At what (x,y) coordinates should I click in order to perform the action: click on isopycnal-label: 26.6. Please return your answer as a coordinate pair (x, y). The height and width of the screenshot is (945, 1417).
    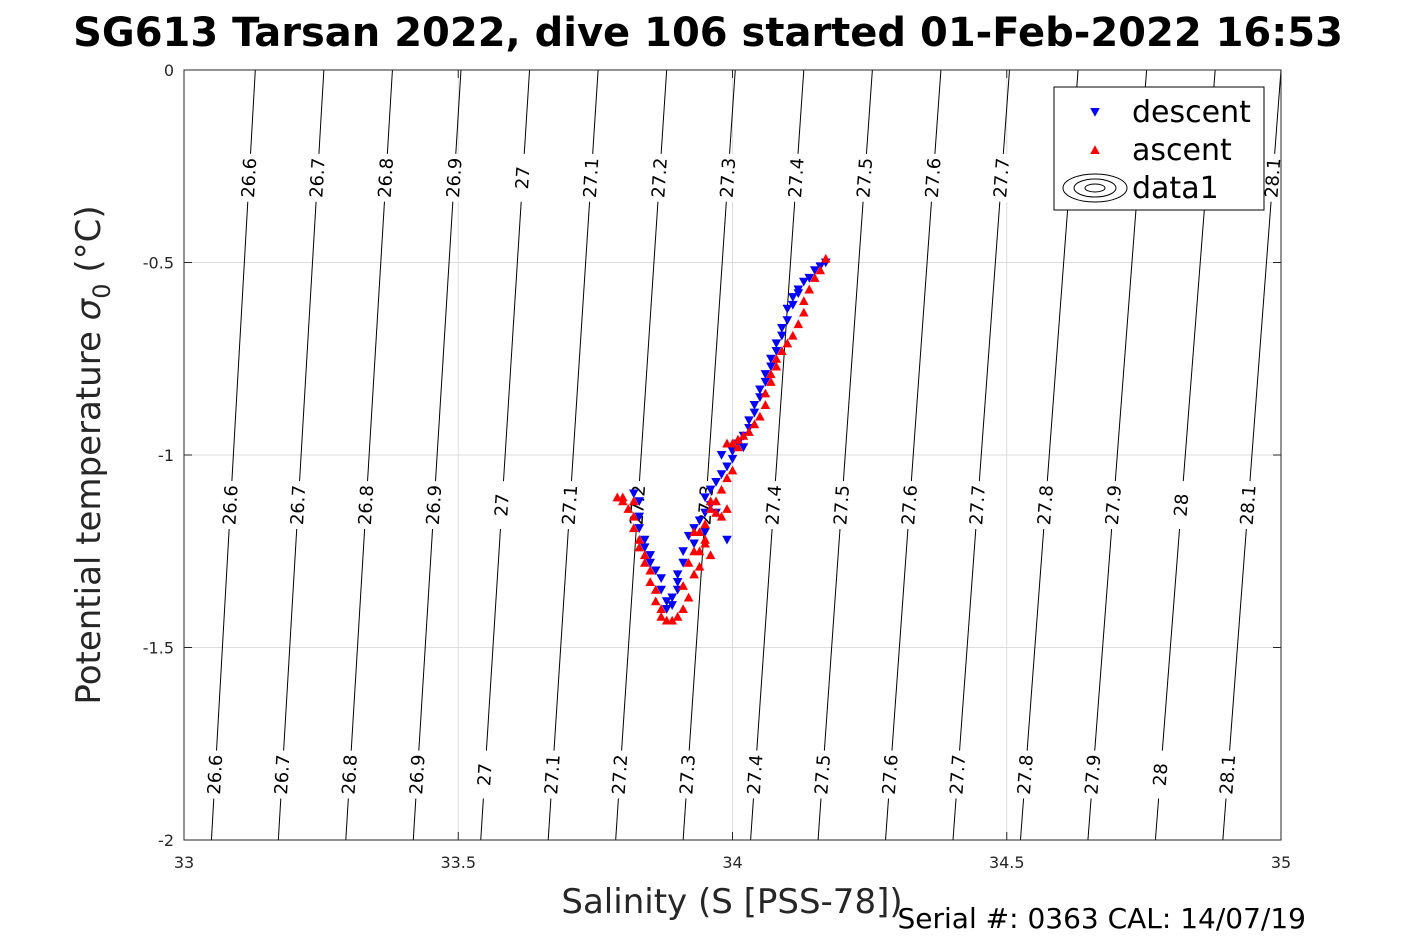
    Looking at the image, I should click on (249, 177).